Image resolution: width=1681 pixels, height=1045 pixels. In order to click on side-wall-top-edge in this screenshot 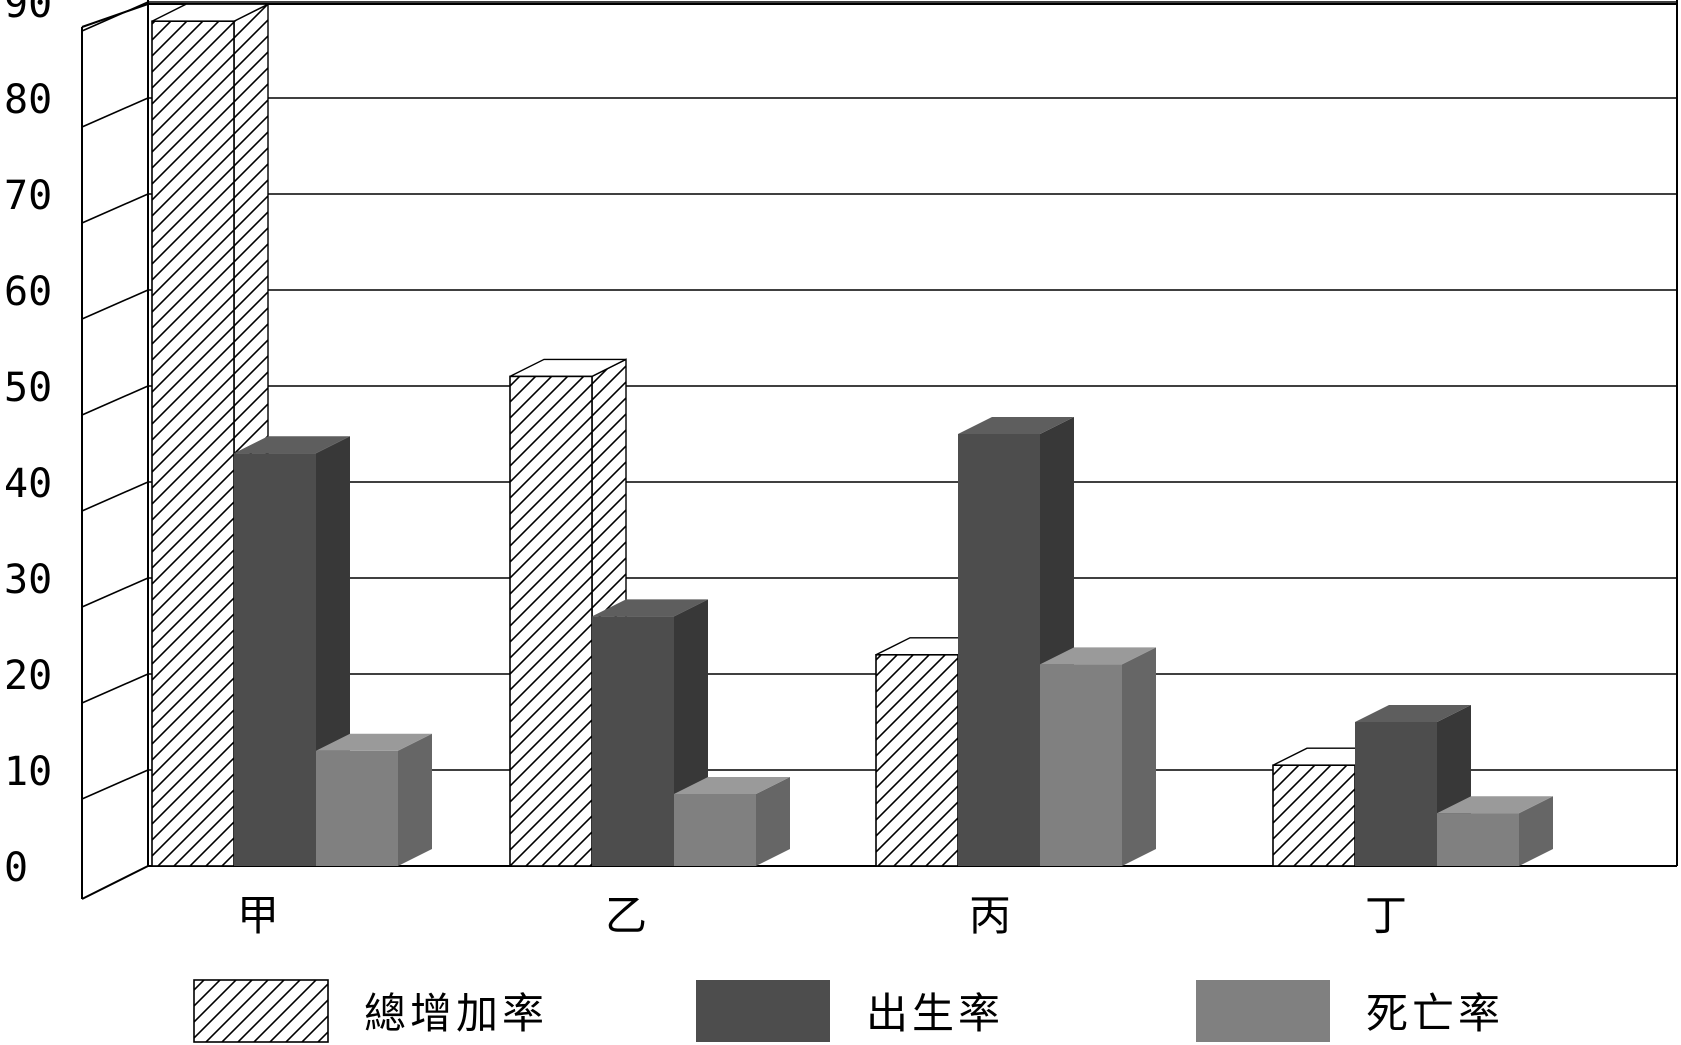, I will do `click(115, 15)`.